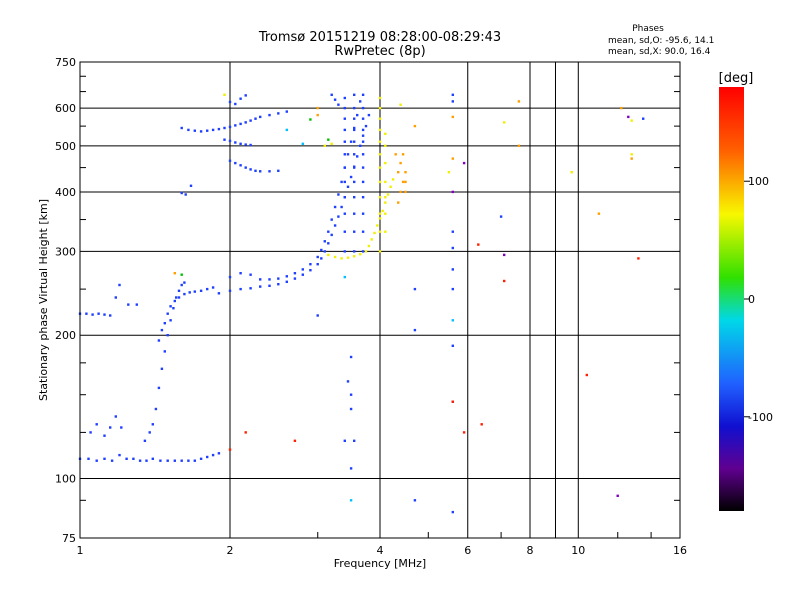 The height and width of the screenshot is (600, 800). Describe the element at coordinates (731, 299) in the screenshot. I see `colorbar` at that location.